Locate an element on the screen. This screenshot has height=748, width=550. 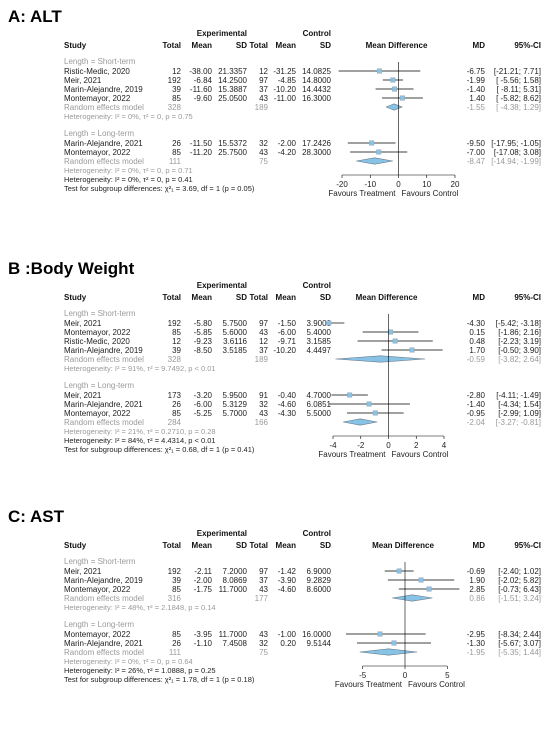
md-value: 2.85 is located at coordinates (477, 589).